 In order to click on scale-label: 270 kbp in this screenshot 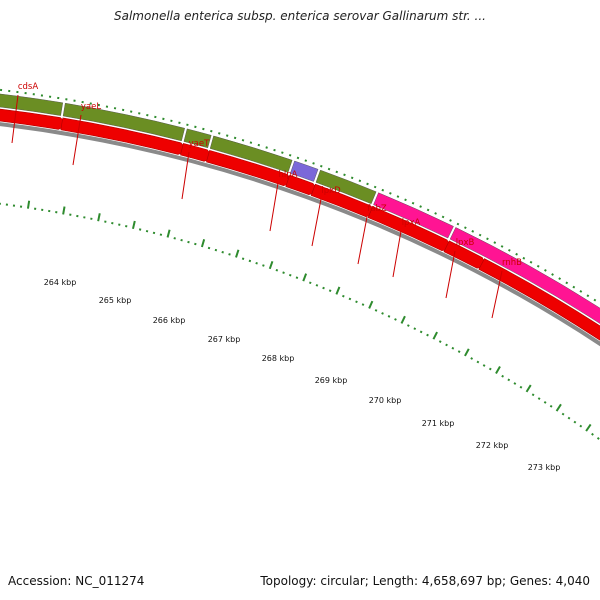, I will do `click(385, 400)`.